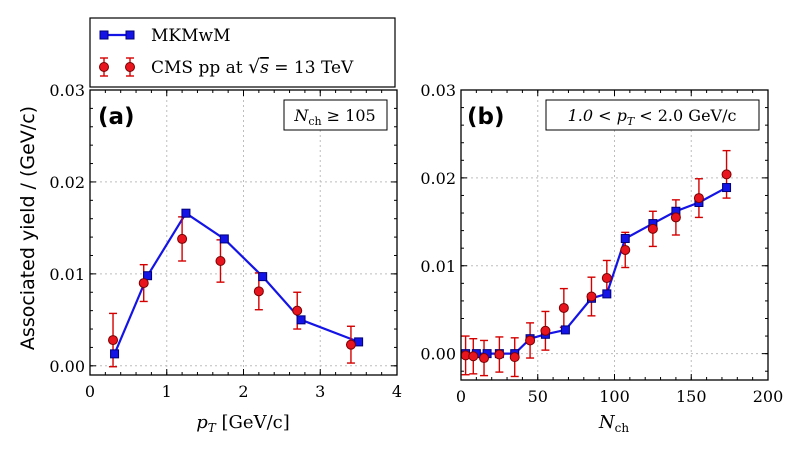 This screenshot has height=450, width=800. Describe the element at coordinates (90, 391) in the screenshot. I see `panel-a-xtick-label-0: 0` at that location.